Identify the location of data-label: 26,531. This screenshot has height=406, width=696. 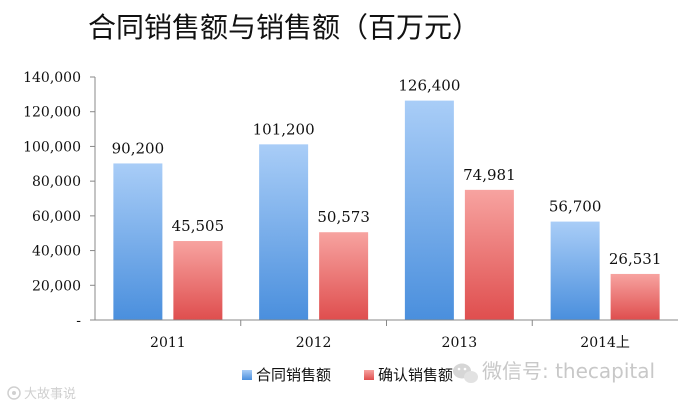
(635, 259).